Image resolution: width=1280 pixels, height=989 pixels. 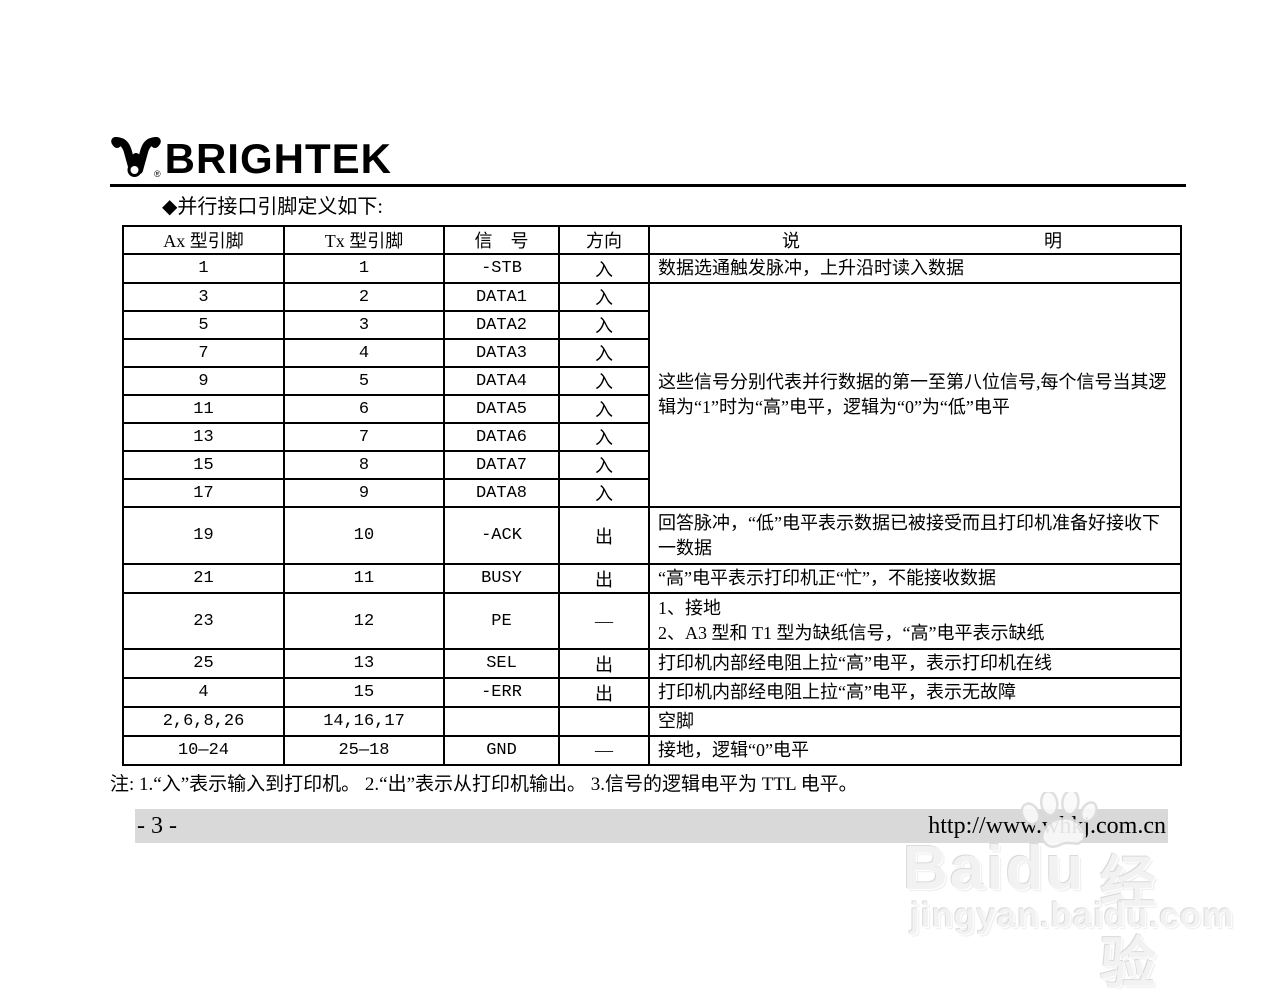 What do you see at coordinates (651, 409) in the screenshot?
I see `table-row: 11 6 DATA5 入` at bounding box center [651, 409].